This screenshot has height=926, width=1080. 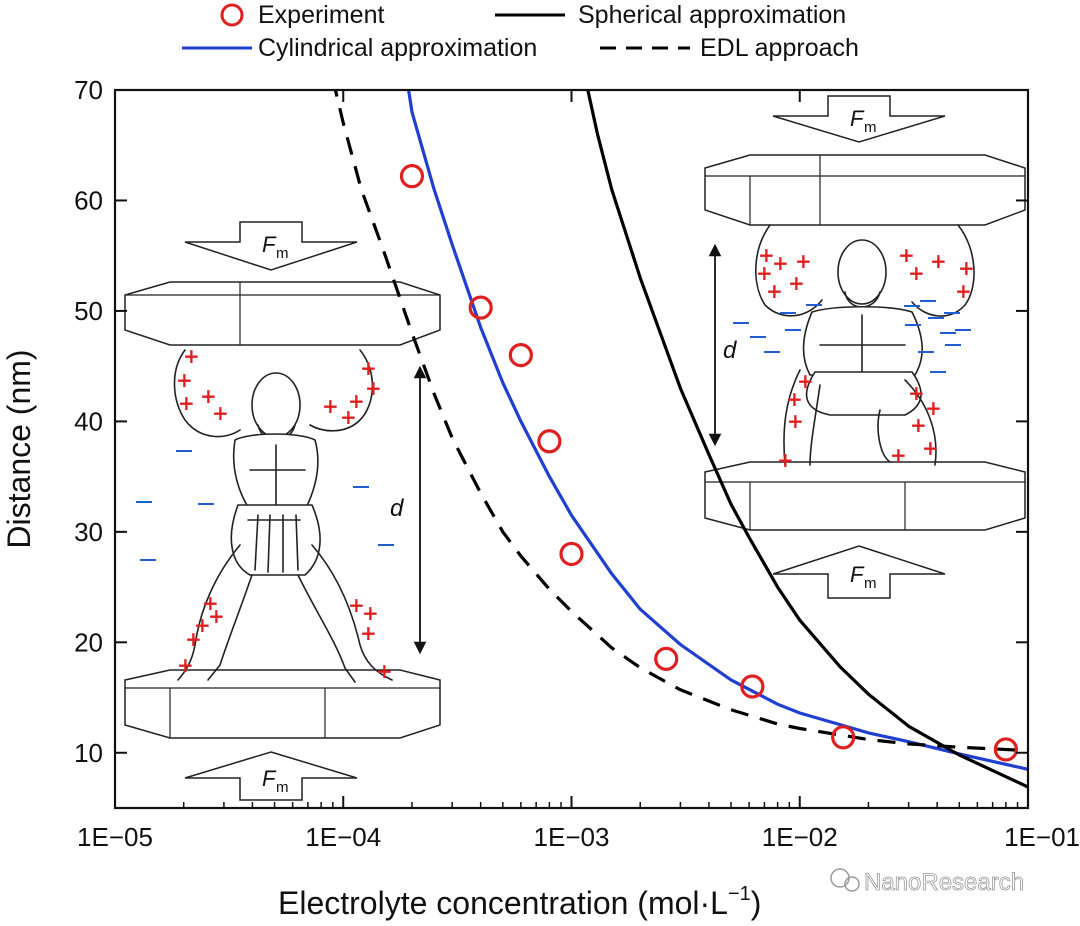 I want to click on charges-negative-left, so click(x=265, y=505).